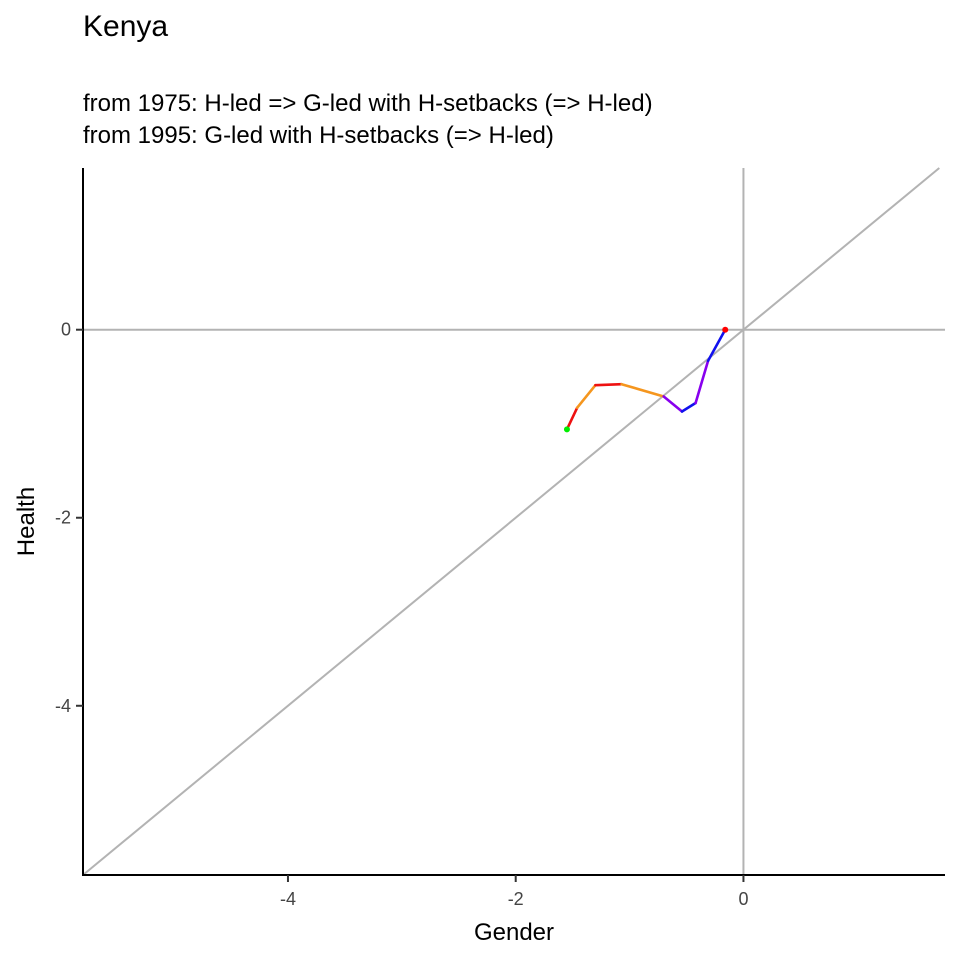  I want to click on x-tick-label: -2, so click(516, 899).